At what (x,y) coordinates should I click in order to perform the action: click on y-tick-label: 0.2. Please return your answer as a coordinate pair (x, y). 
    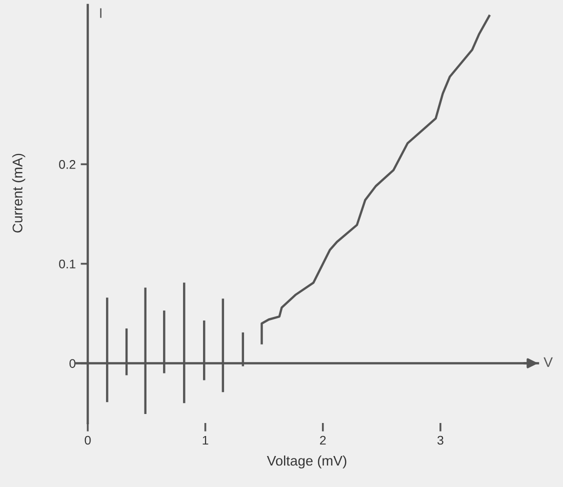
    Looking at the image, I should click on (67, 164).